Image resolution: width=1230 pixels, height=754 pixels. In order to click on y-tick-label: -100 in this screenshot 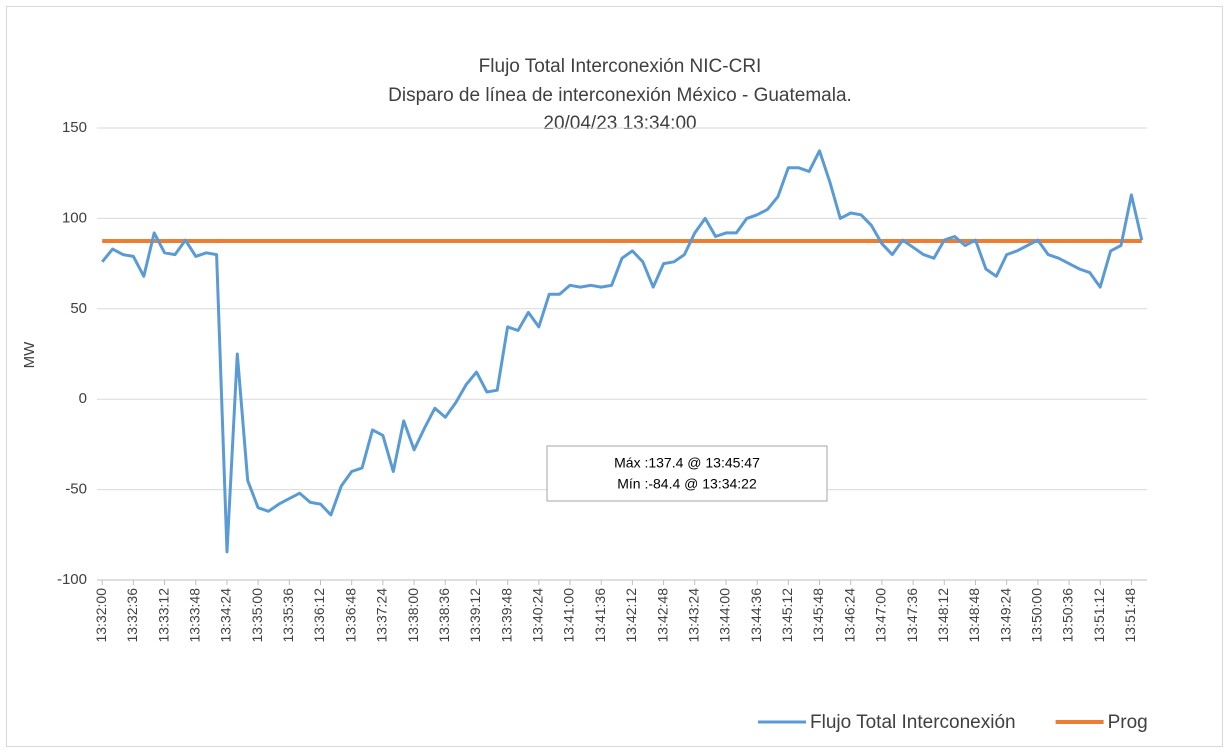, I will do `click(72, 579)`.